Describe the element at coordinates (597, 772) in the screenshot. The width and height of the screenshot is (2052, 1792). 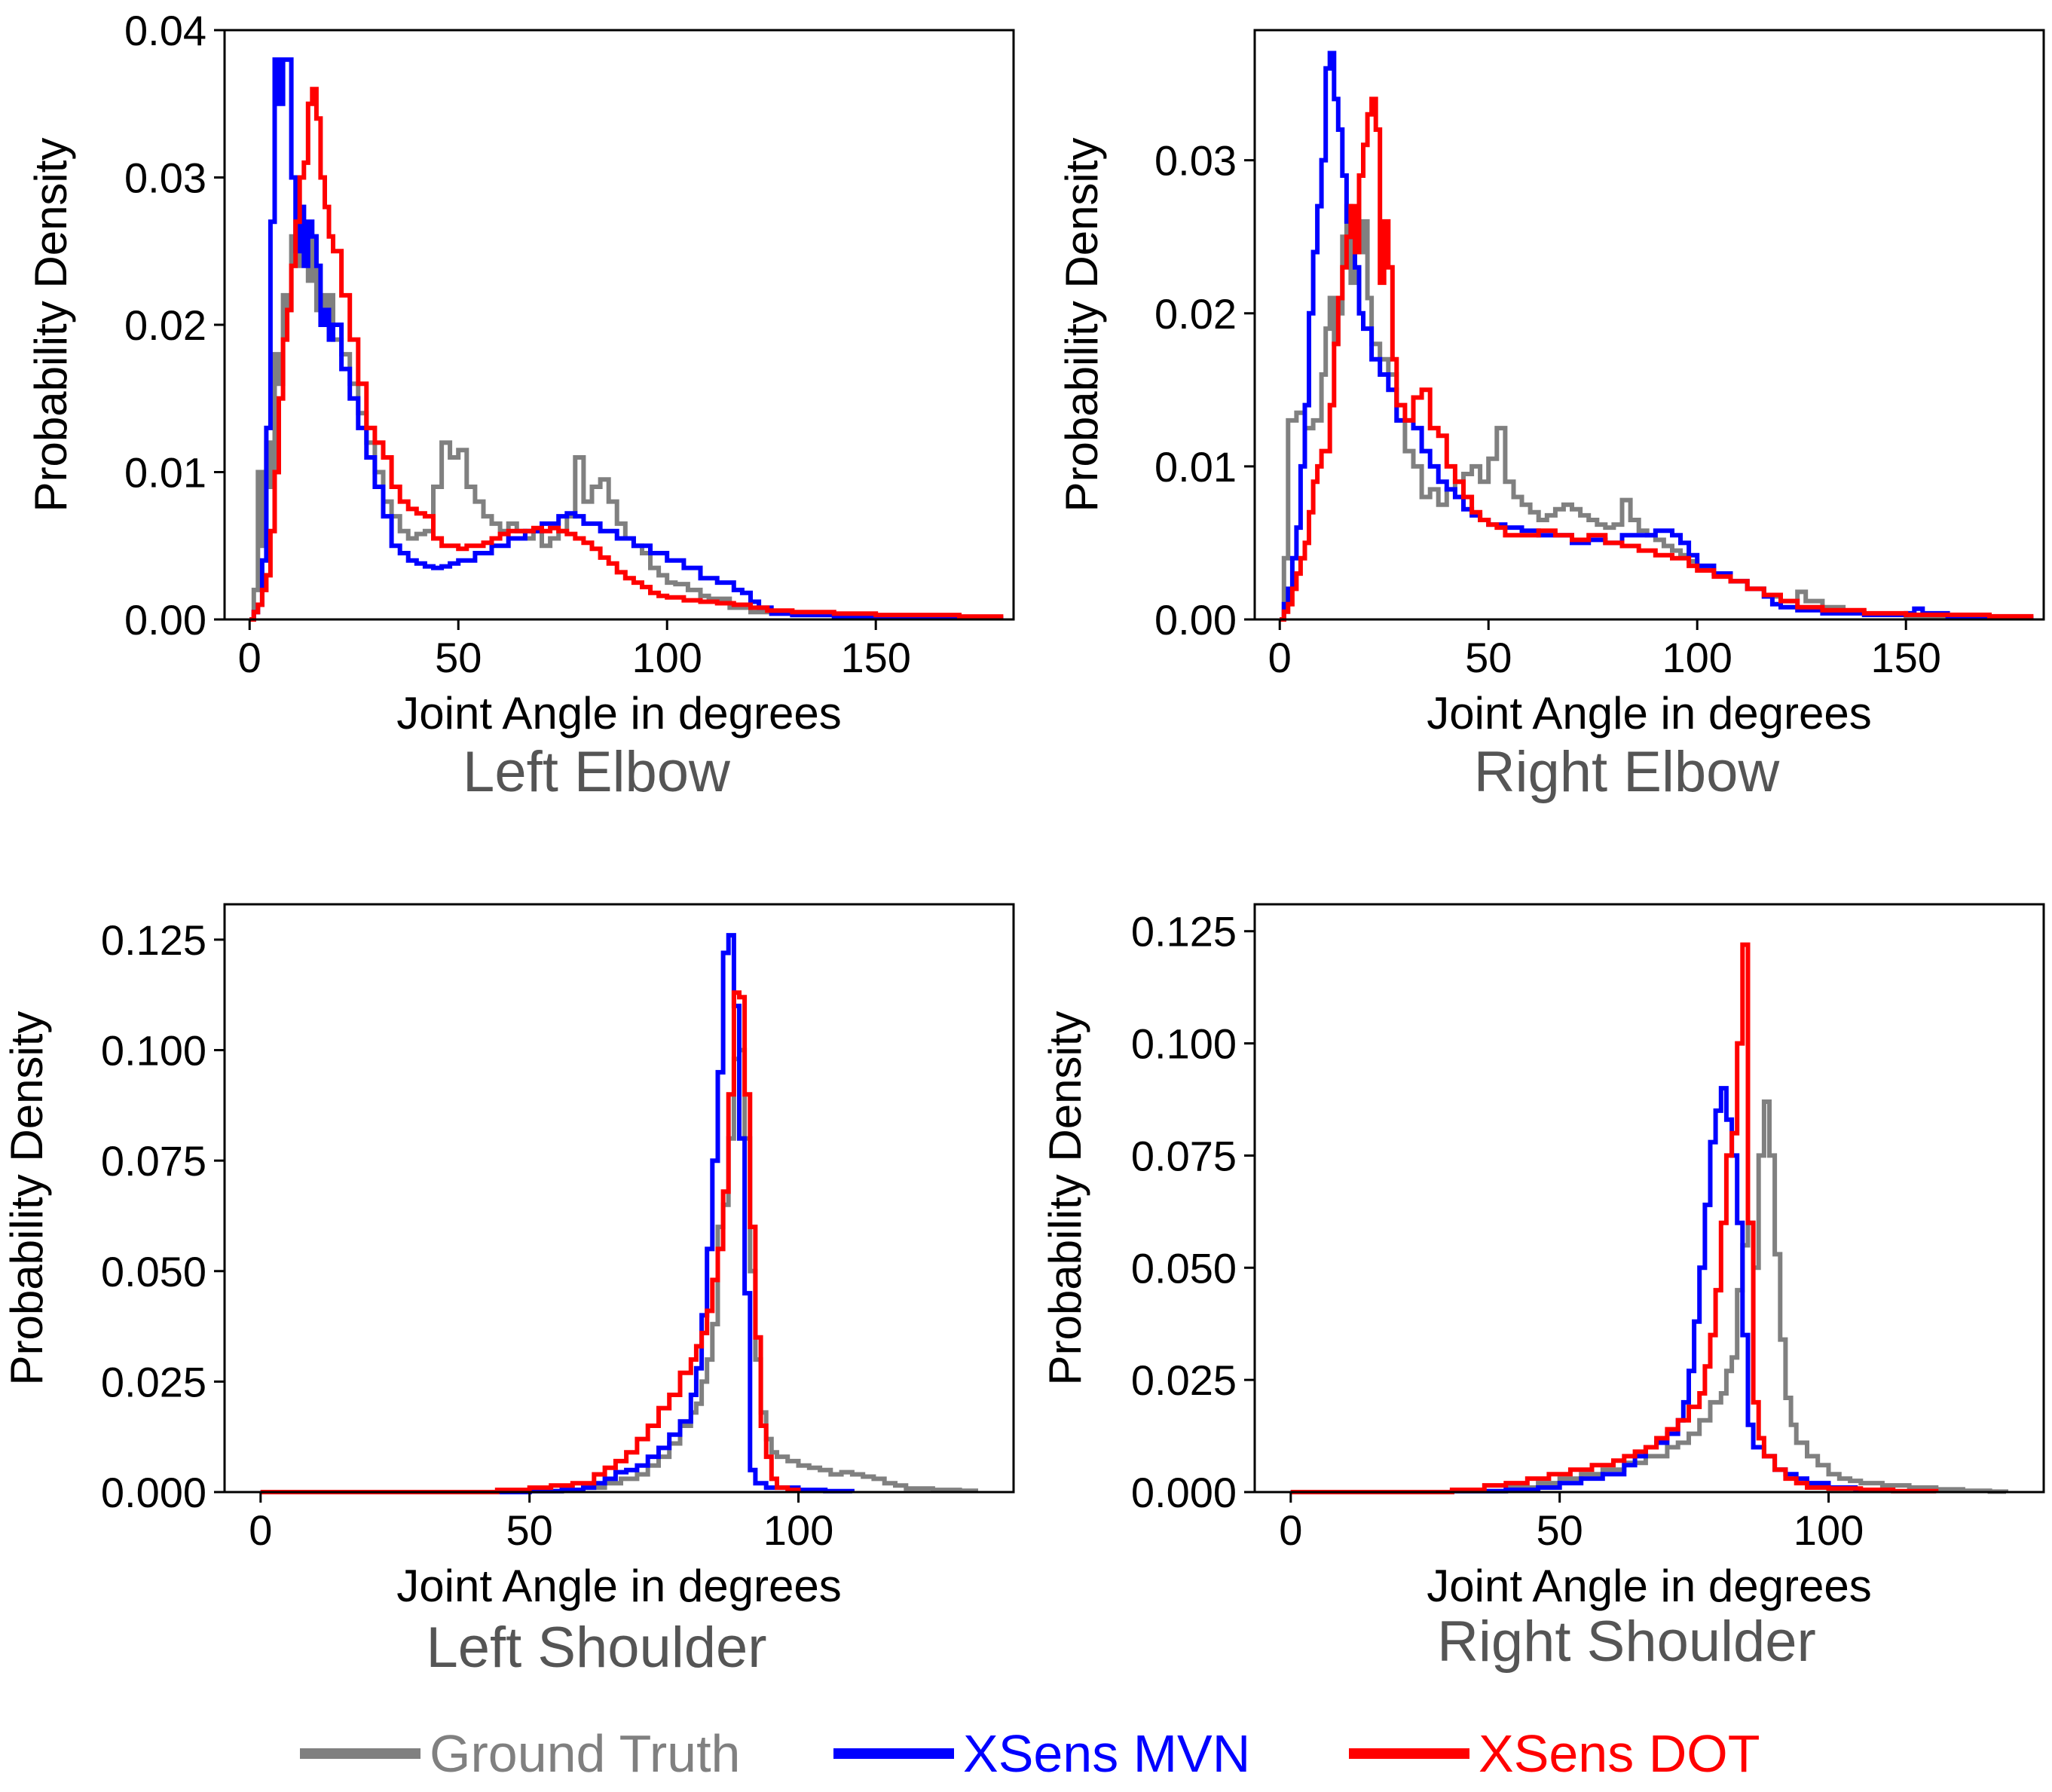
I see `left-elbow-panel-title: Left Elbow` at that location.